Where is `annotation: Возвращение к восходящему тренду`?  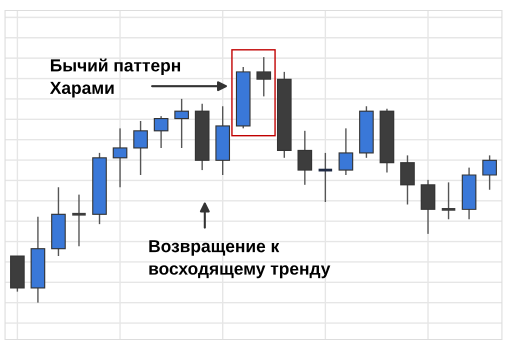 annotation: Возвращение к восходящему тренду is located at coordinates (239, 259).